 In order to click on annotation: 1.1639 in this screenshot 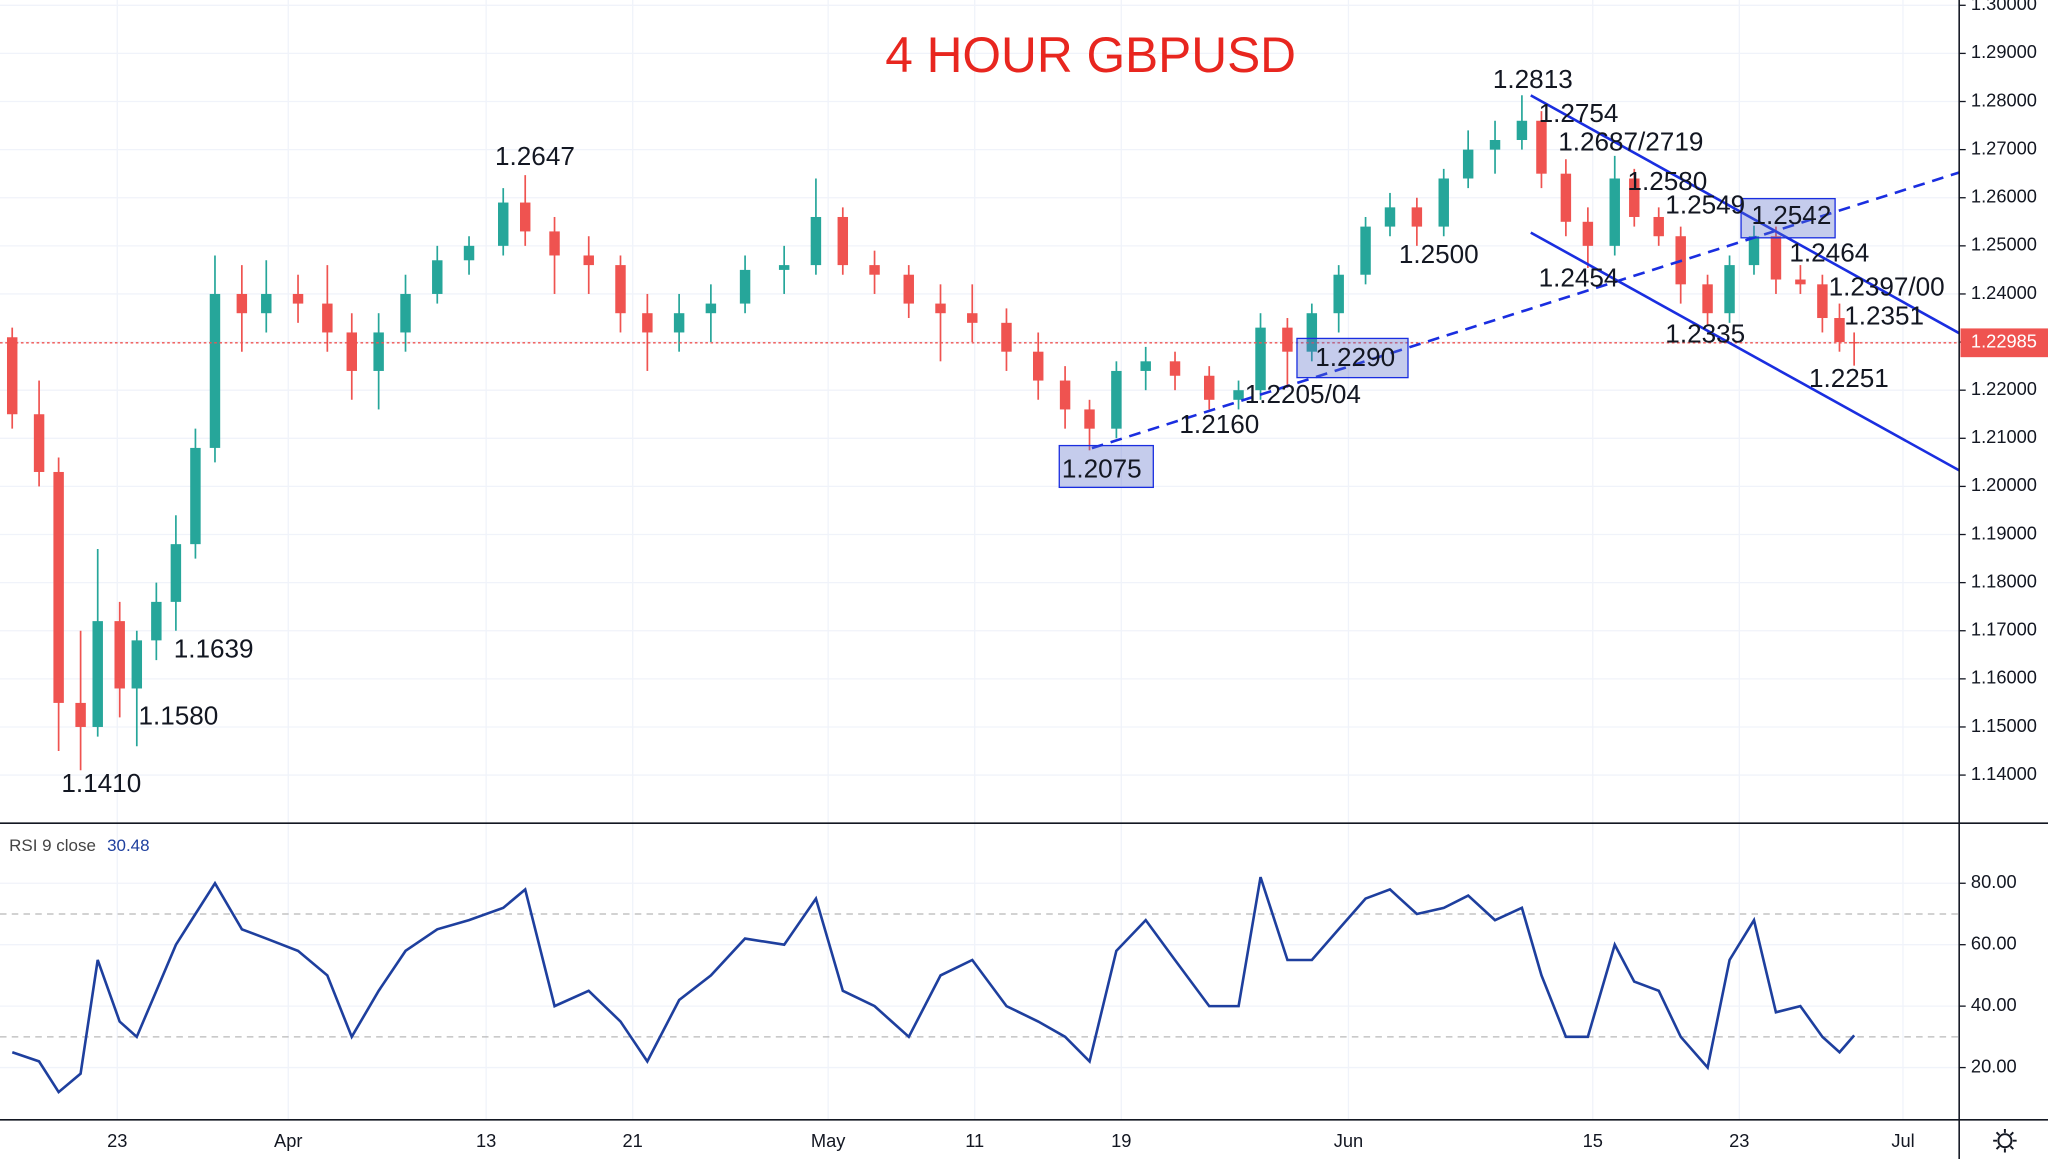, I will do `click(214, 649)`.